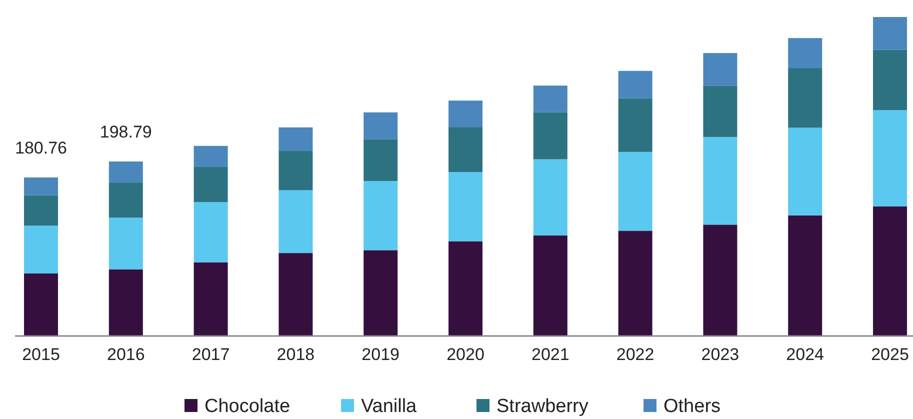  Describe the element at coordinates (125, 354) in the screenshot. I see `x-tick-label: 2016` at that location.